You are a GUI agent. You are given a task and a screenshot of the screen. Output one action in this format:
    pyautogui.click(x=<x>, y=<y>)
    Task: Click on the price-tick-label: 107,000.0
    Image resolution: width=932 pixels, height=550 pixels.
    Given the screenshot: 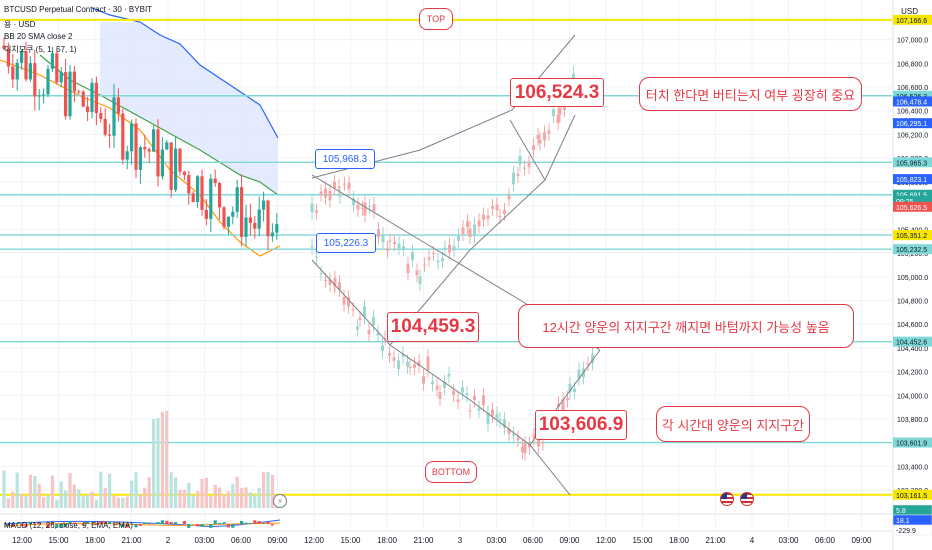 What is the action you would take?
    pyautogui.click(x=912, y=41)
    